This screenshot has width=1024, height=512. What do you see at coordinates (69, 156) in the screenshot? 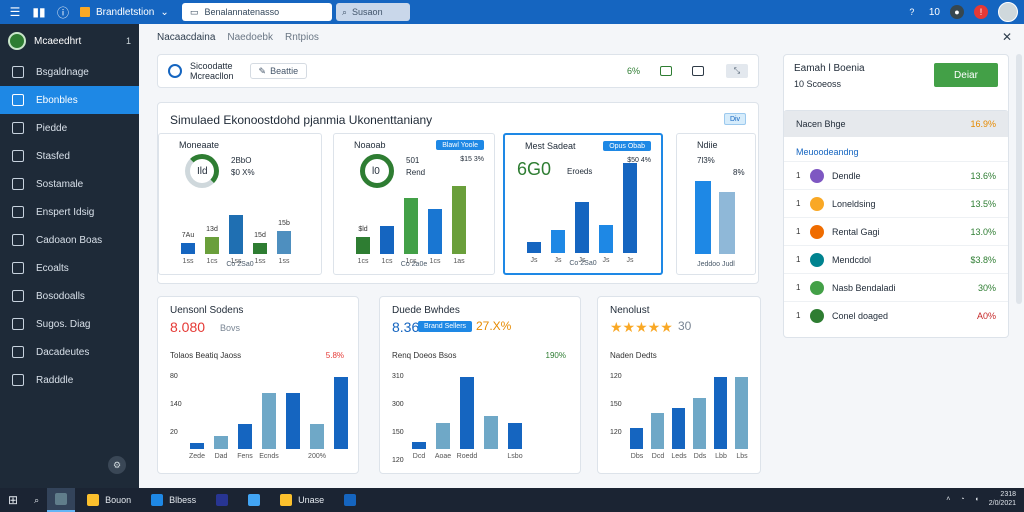
I see `sidebar-item: Stasfed` at bounding box center [69, 156].